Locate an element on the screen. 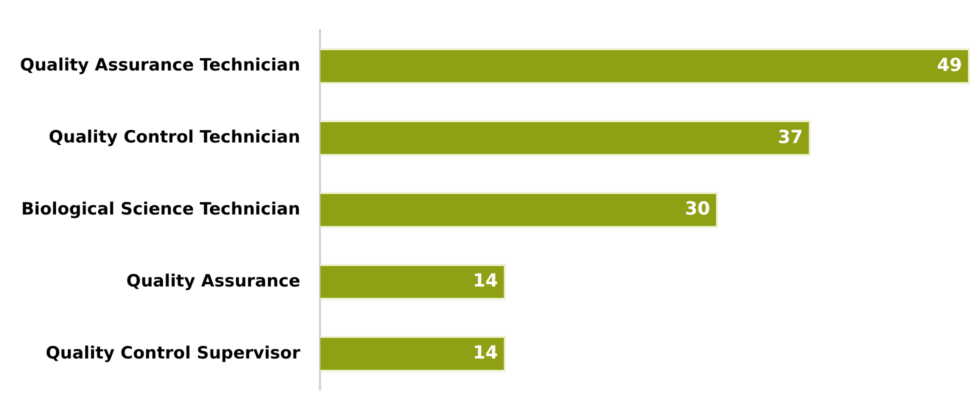  y-tick-label: Biological Science Technician is located at coordinates (160, 209).